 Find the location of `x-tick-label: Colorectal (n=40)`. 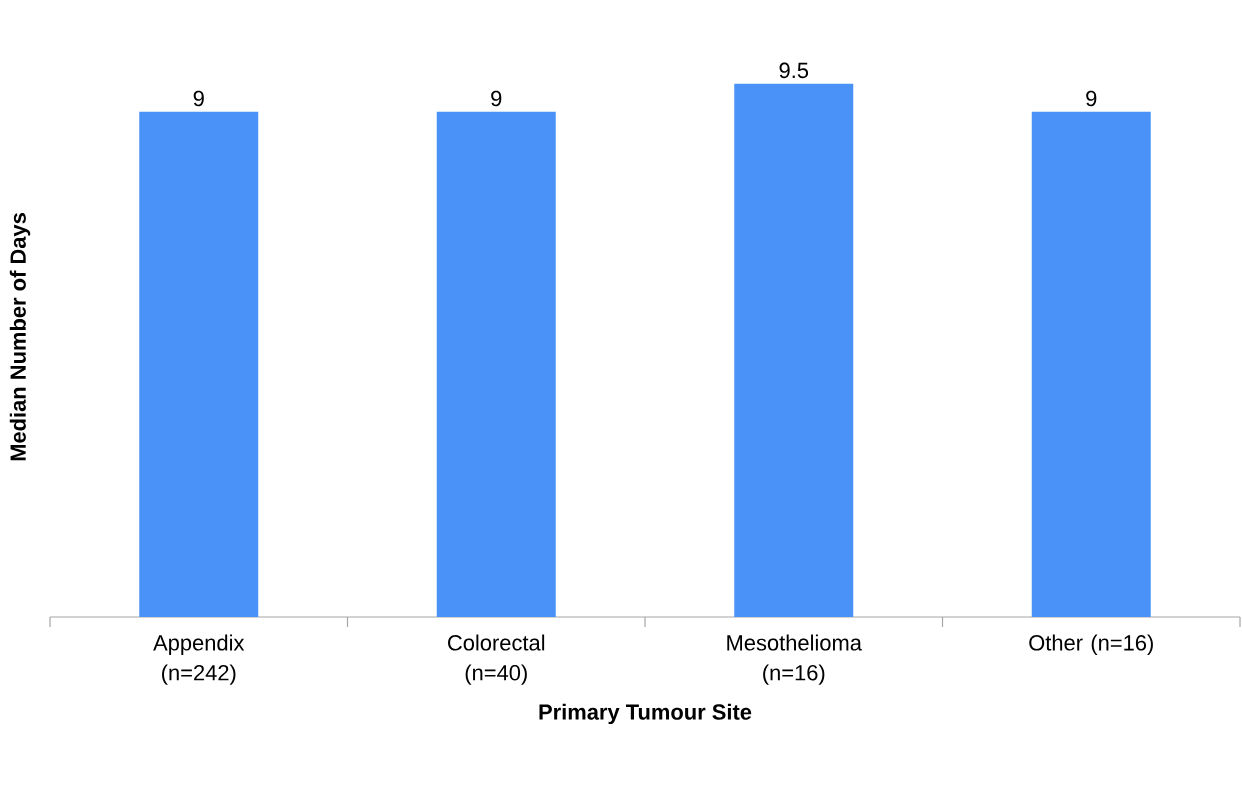

x-tick-label: Colorectal (n=40) is located at coordinates (496, 659).